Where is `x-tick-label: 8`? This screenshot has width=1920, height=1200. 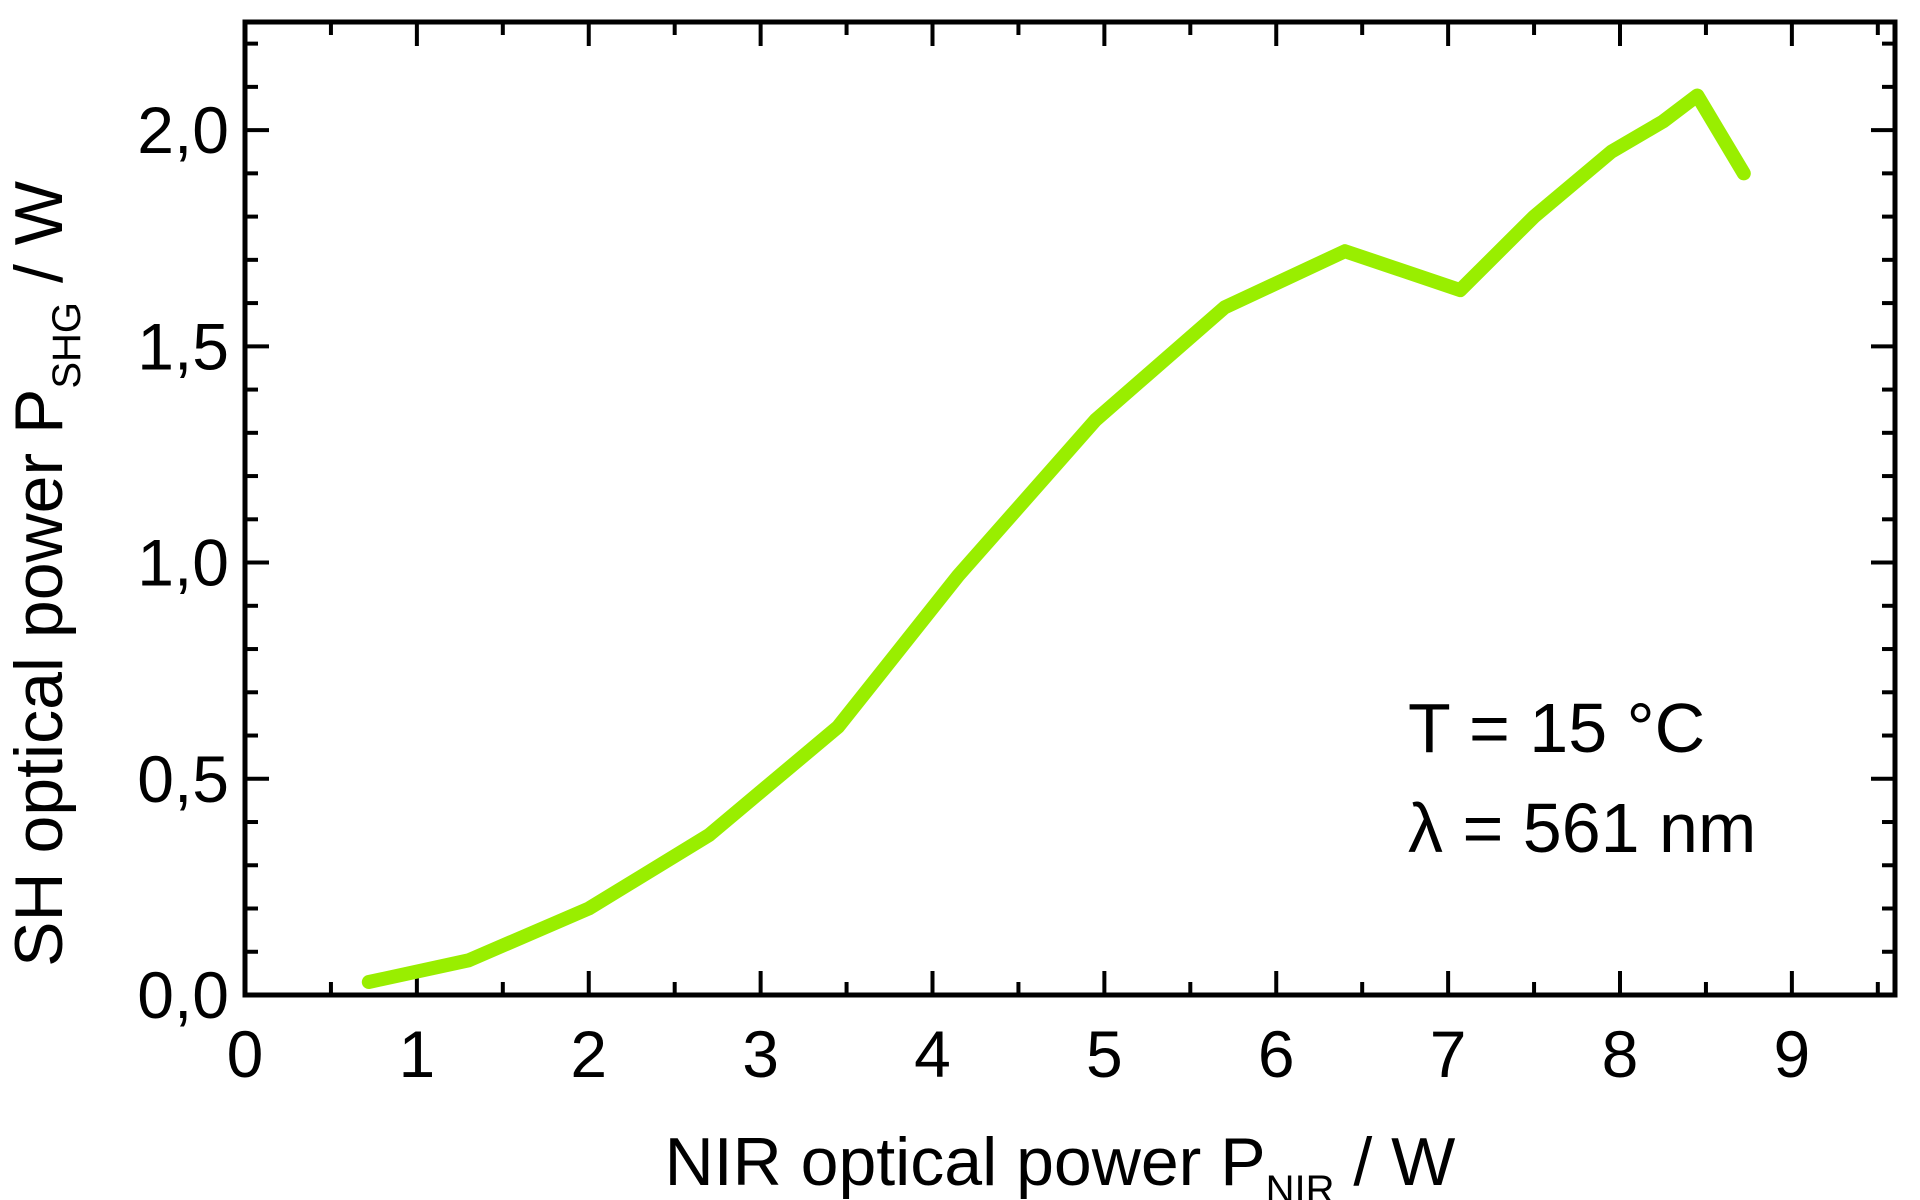 x-tick-label: 8 is located at coordinates (1620, 1054).